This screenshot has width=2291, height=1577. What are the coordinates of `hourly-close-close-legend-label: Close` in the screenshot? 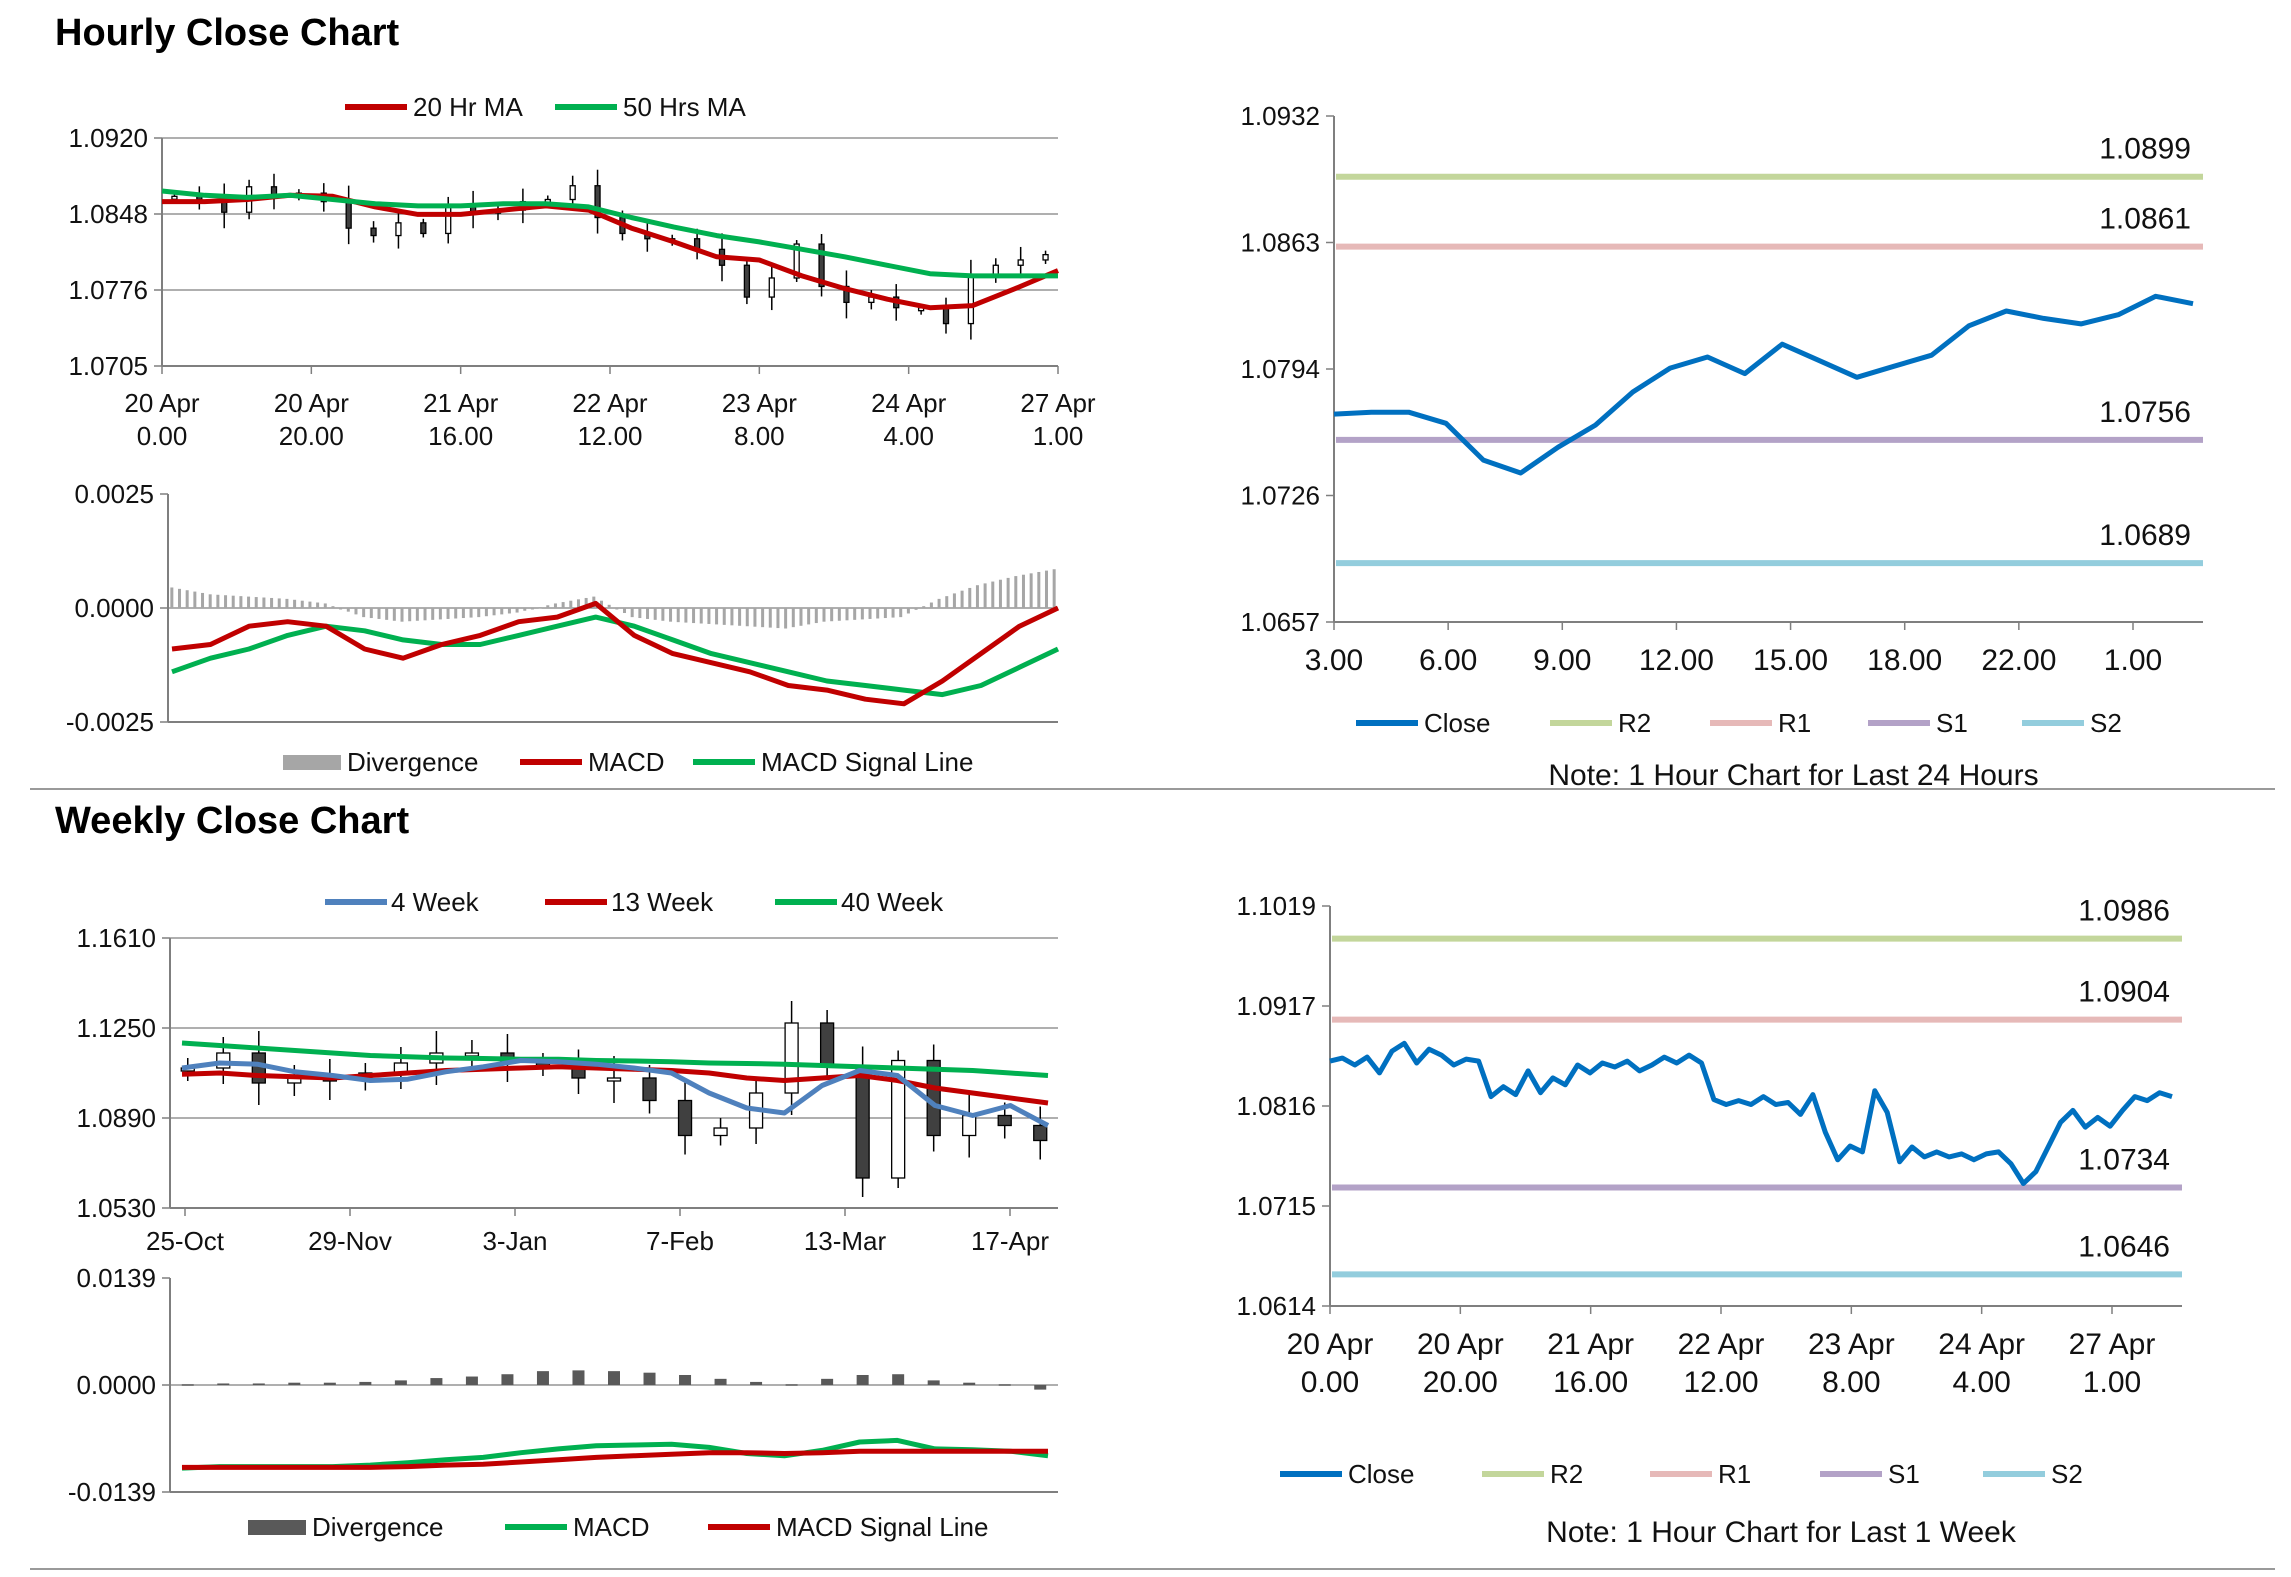 It's located at (1457, 723).